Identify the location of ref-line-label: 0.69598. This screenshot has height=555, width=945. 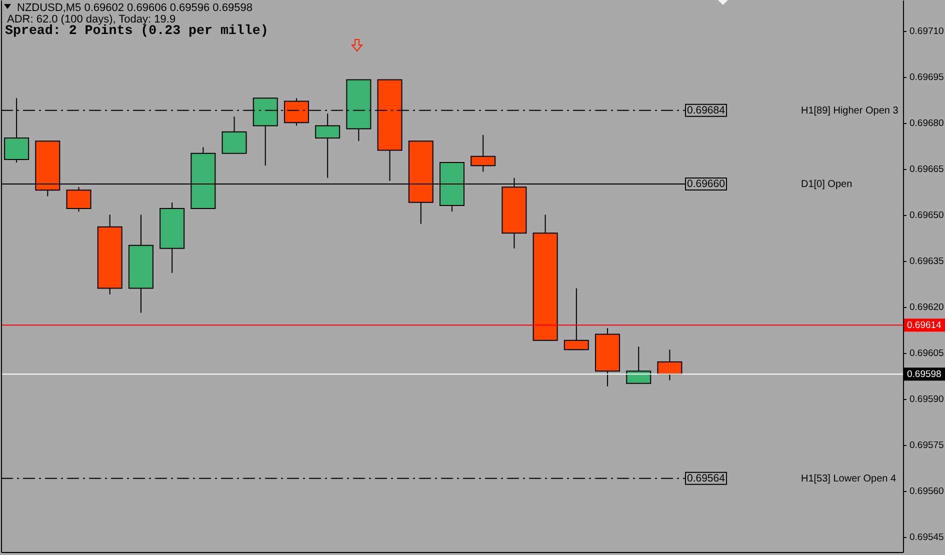
(924, 374).